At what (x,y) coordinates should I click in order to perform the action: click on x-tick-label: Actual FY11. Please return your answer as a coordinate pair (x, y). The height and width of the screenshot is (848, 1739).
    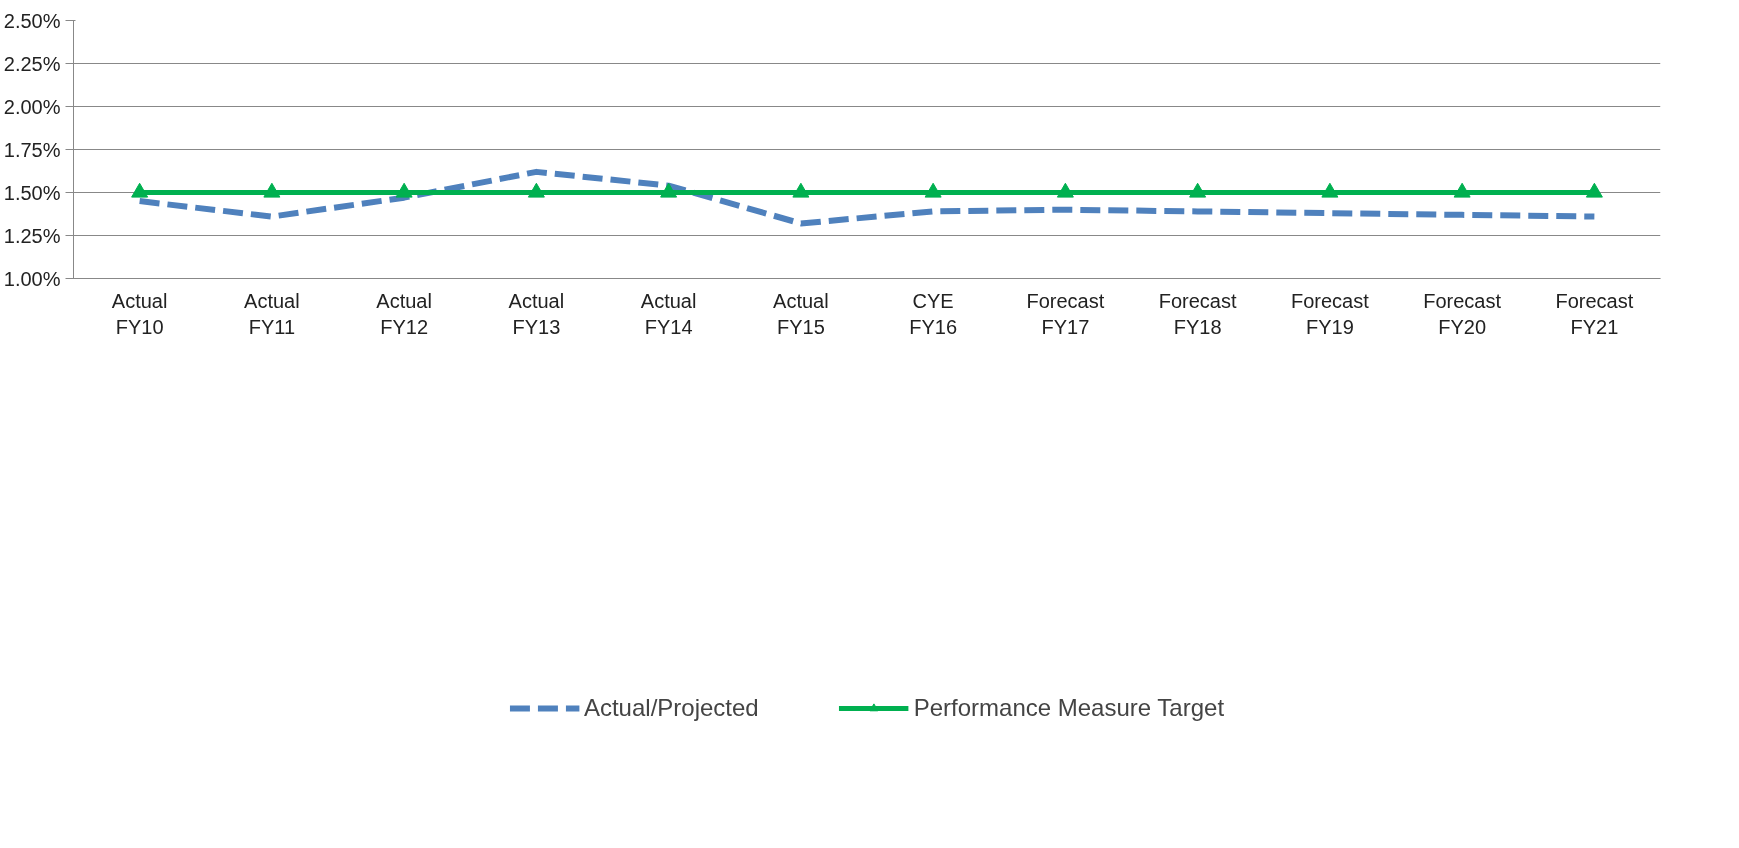
    Looking at the image, I should click on (272, 313).